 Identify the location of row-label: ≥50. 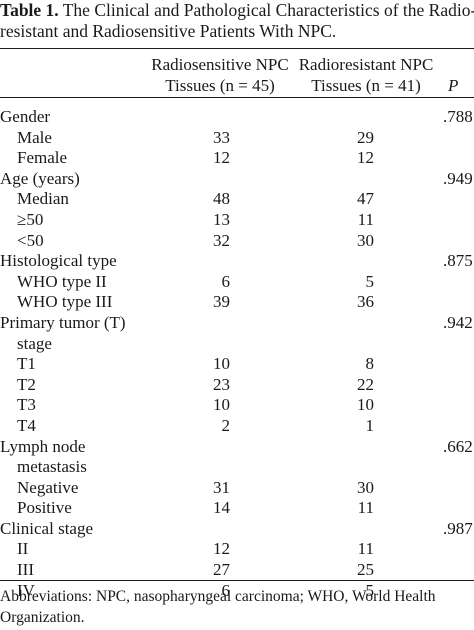
(30, 219).